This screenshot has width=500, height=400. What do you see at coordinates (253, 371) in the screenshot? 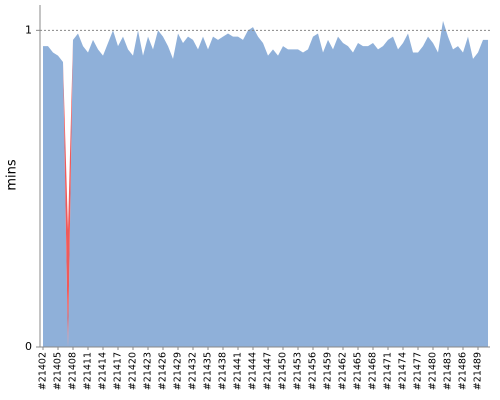
I see `x-tick-label: #21444` at bounding box center [253, 371].